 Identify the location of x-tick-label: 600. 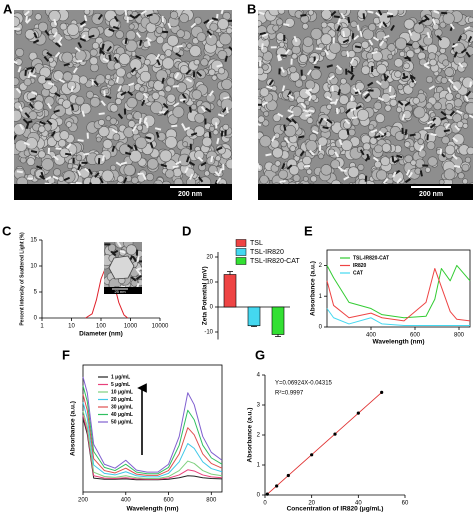
(169, 501).